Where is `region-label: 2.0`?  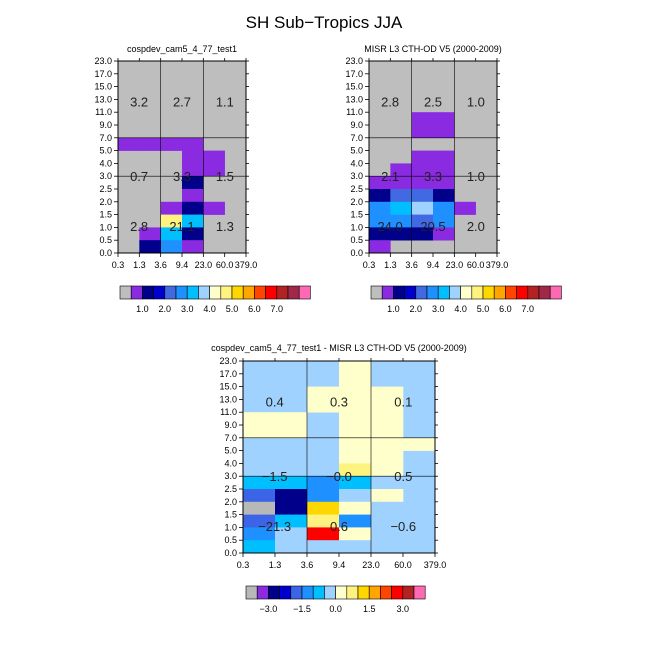
region-label: 2.0 is located at coordinates (476, 226).